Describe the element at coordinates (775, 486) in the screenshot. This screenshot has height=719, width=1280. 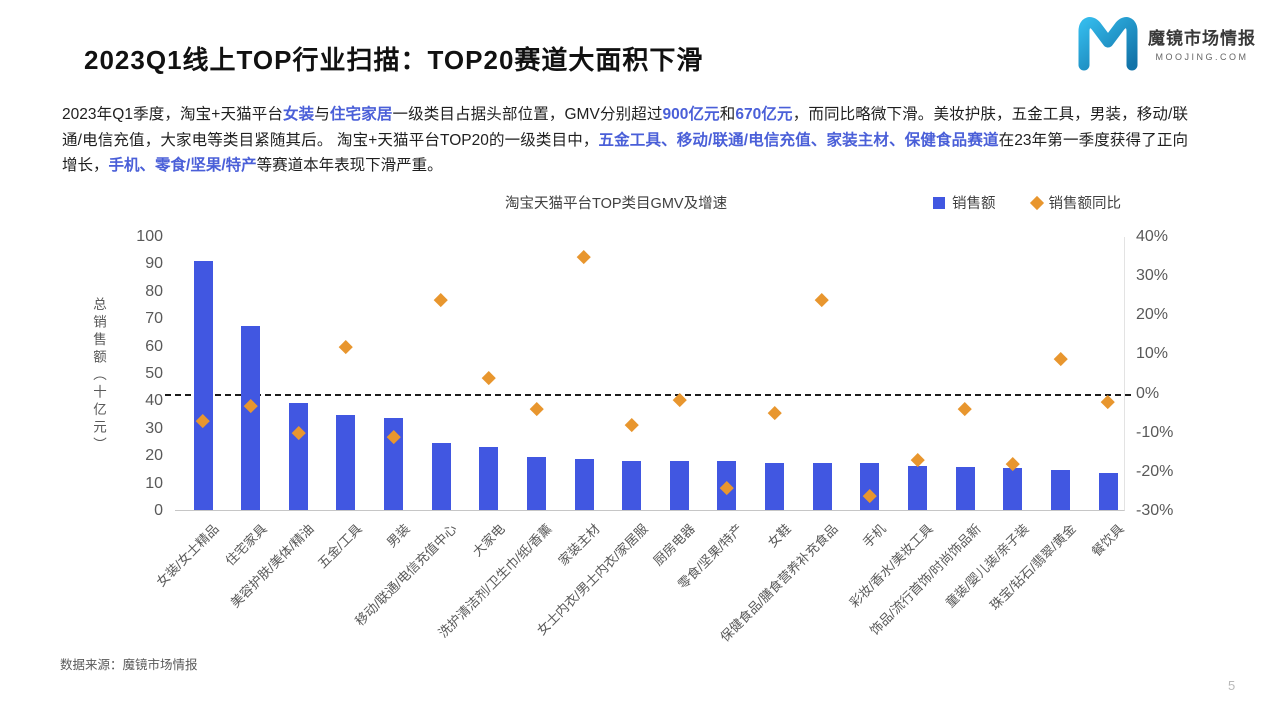
I see `bar-女鞋` at that location.